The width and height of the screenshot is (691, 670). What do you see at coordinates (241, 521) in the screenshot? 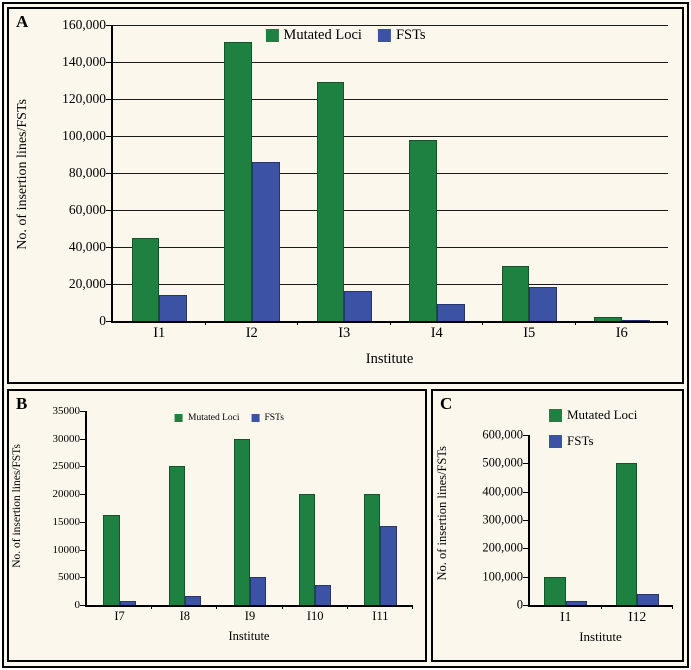
I see `bar-mutated-loci-i9` at bounding box center [241, 521].